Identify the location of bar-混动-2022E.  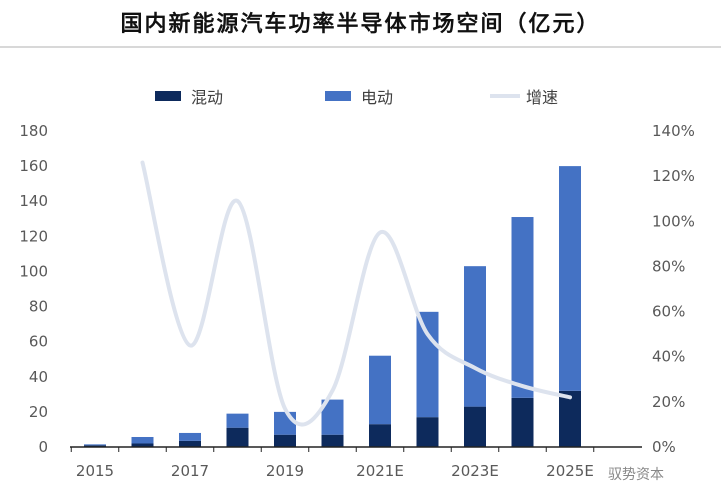
(427, 432).